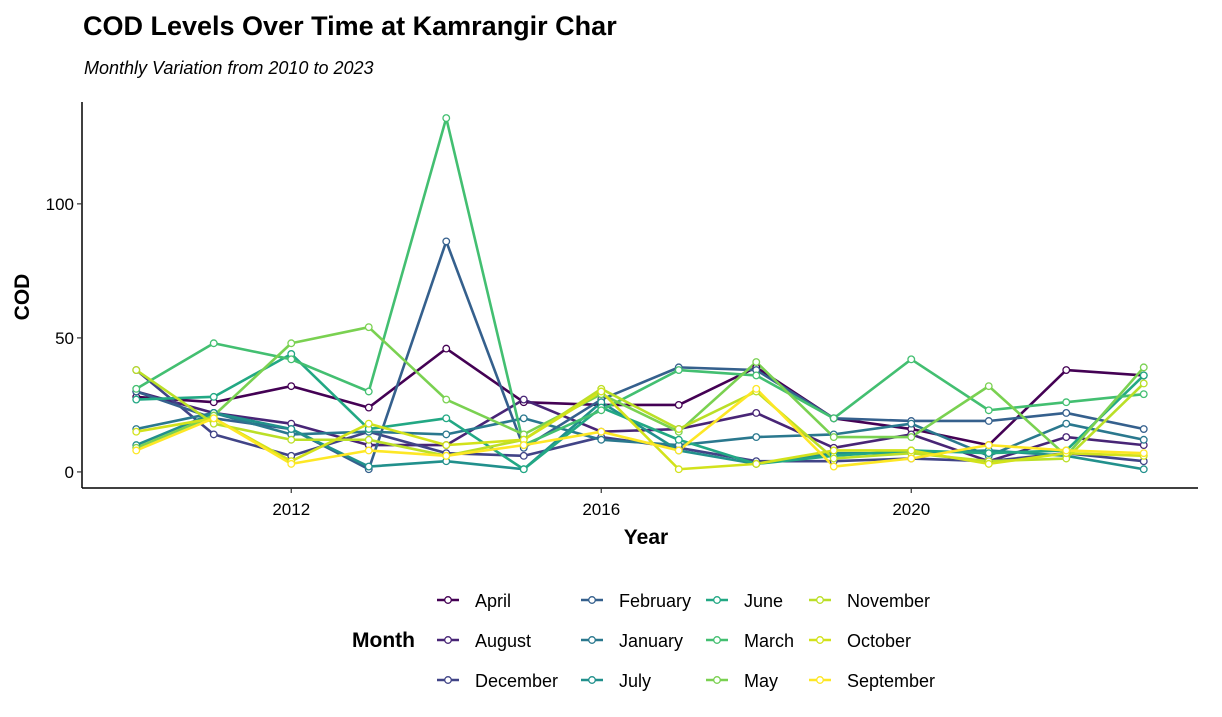 The width and height of the screenshot is (1222, 717). I want to click on legend-label-december: December, so click(516, 681).